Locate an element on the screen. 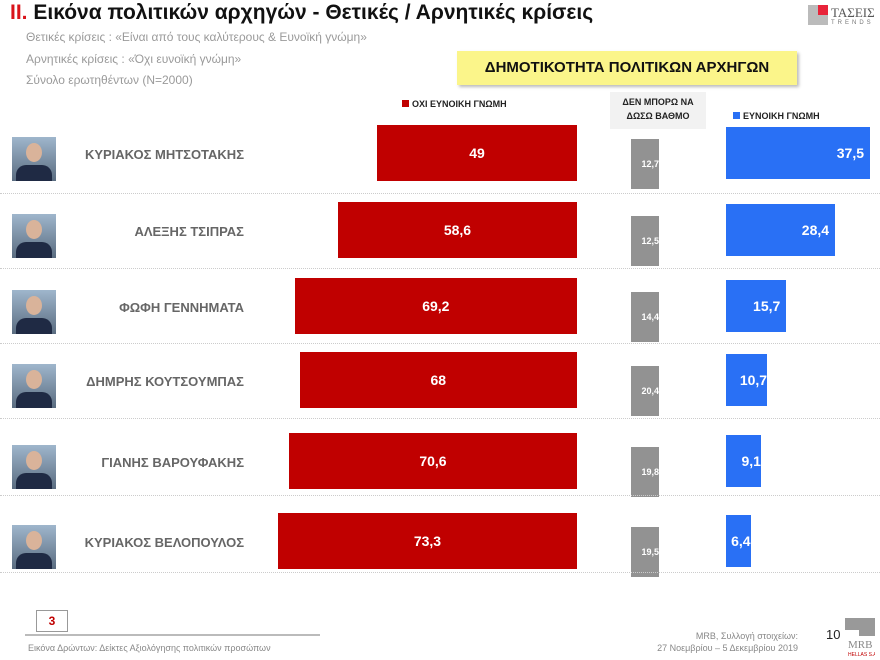 Image resolution: width=880 pixels, height=660 pixels. bar-negative: 58,6 is located at coordinates (457, 230).